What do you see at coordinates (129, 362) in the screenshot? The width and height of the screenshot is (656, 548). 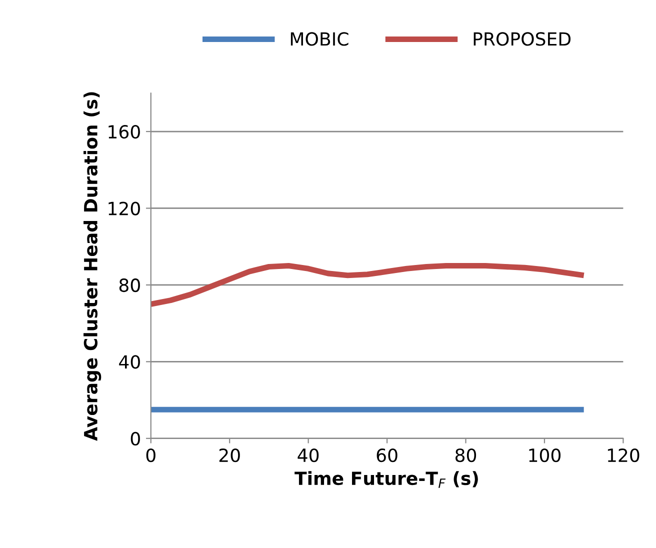 I see `y-tick-label: 40` at bounding box center [129, 362].